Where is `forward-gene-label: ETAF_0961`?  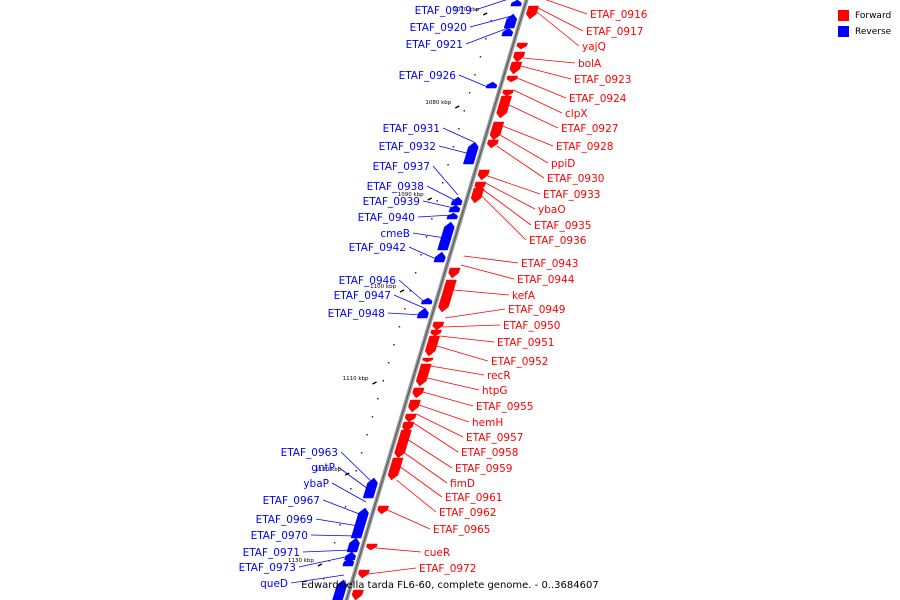 forward-gene-label: ETAF_0961 is located at coordinates (473, 498).